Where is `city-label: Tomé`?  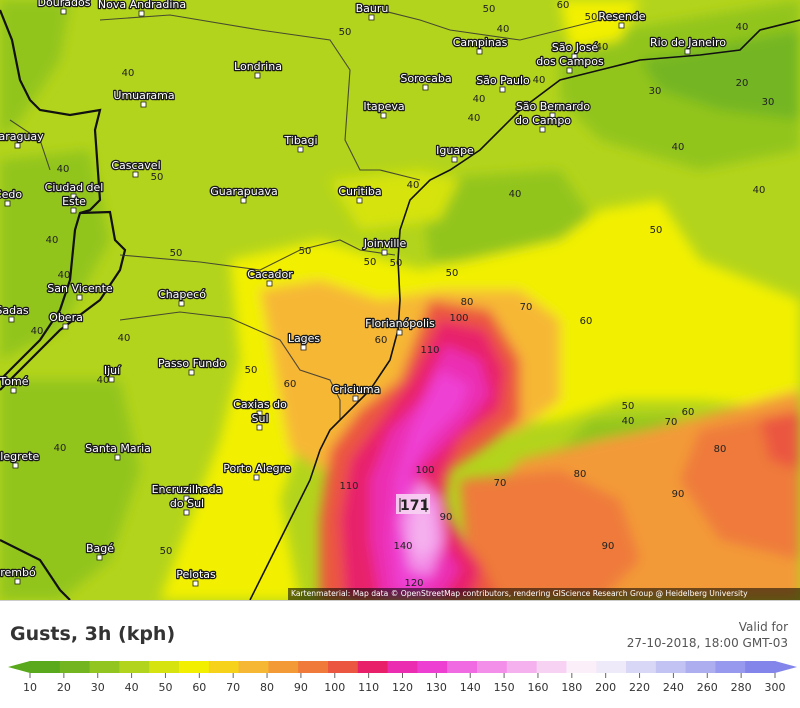 city-label: Tomé is located at coordinates (14, 381).